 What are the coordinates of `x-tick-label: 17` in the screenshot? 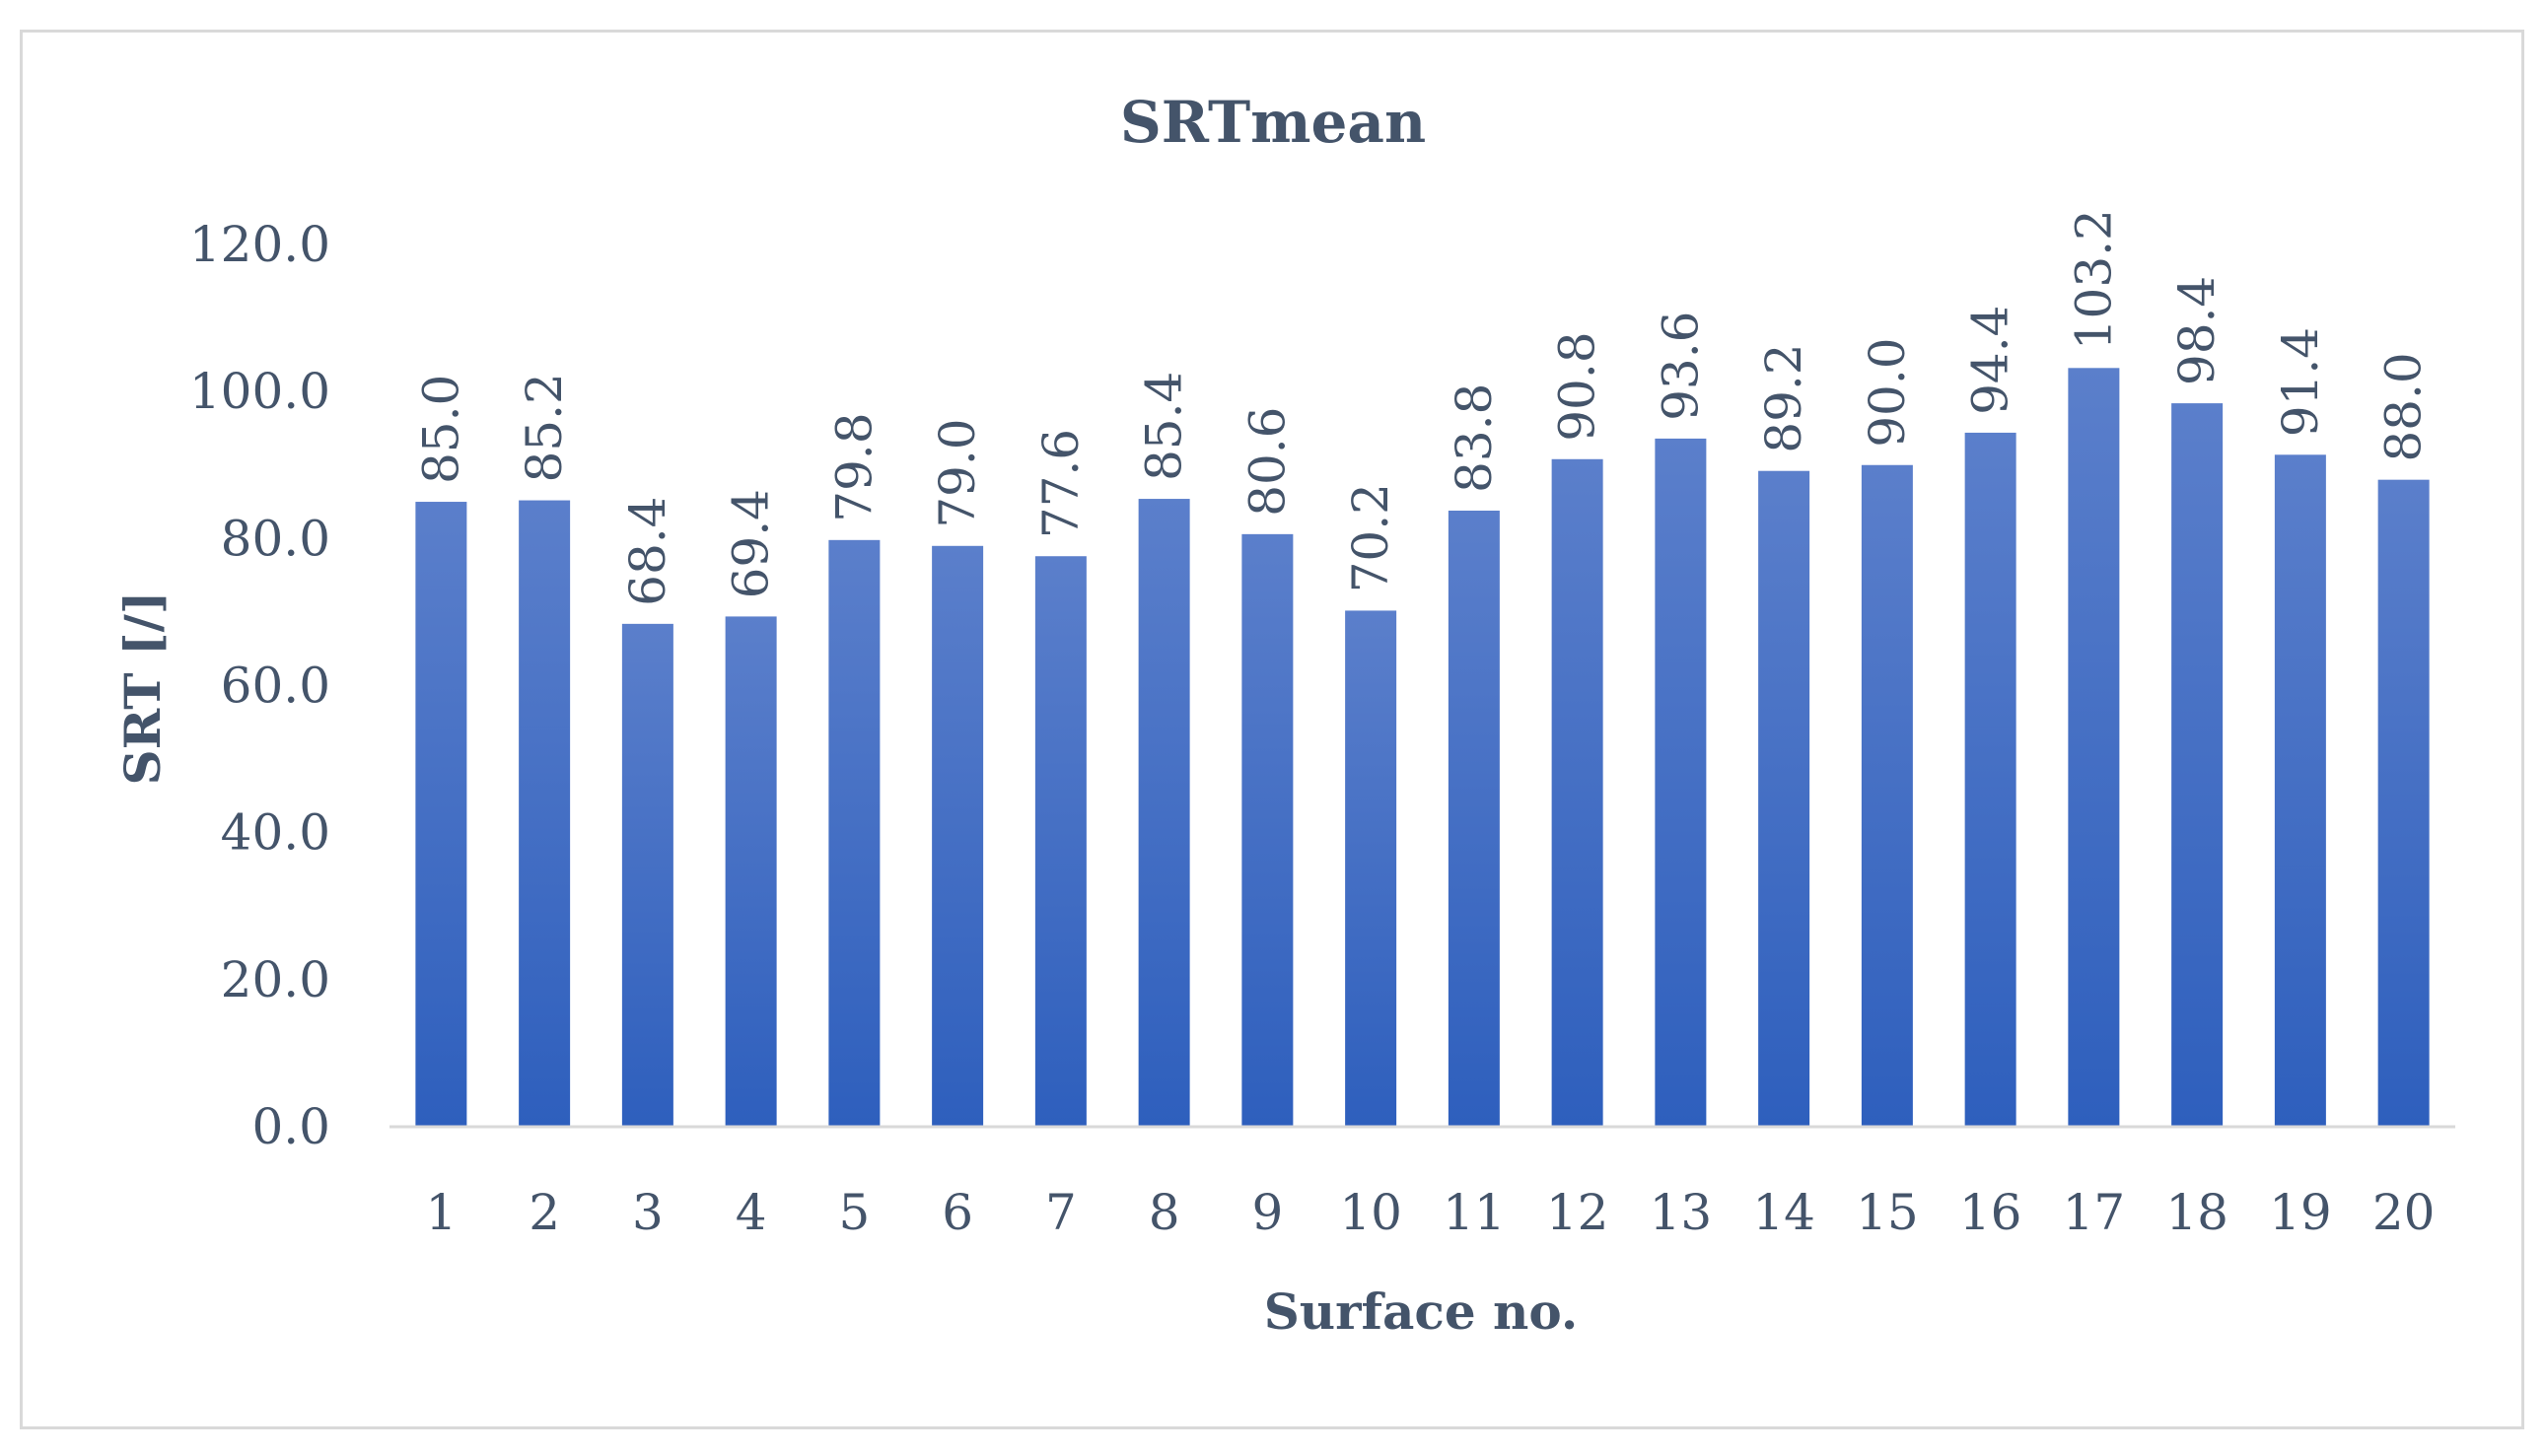 It's located at (2094, 1212).